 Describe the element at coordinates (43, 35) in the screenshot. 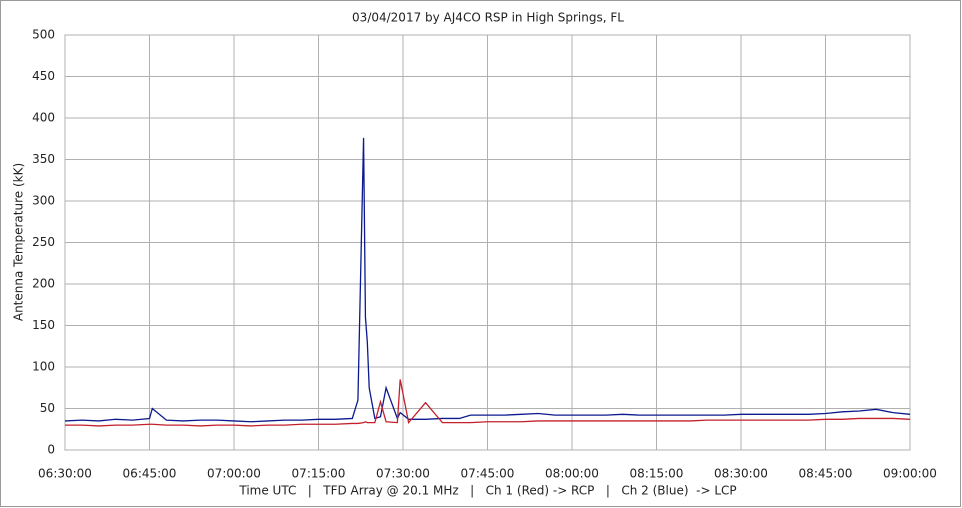

I see `y-tick-label: 500` at that location.